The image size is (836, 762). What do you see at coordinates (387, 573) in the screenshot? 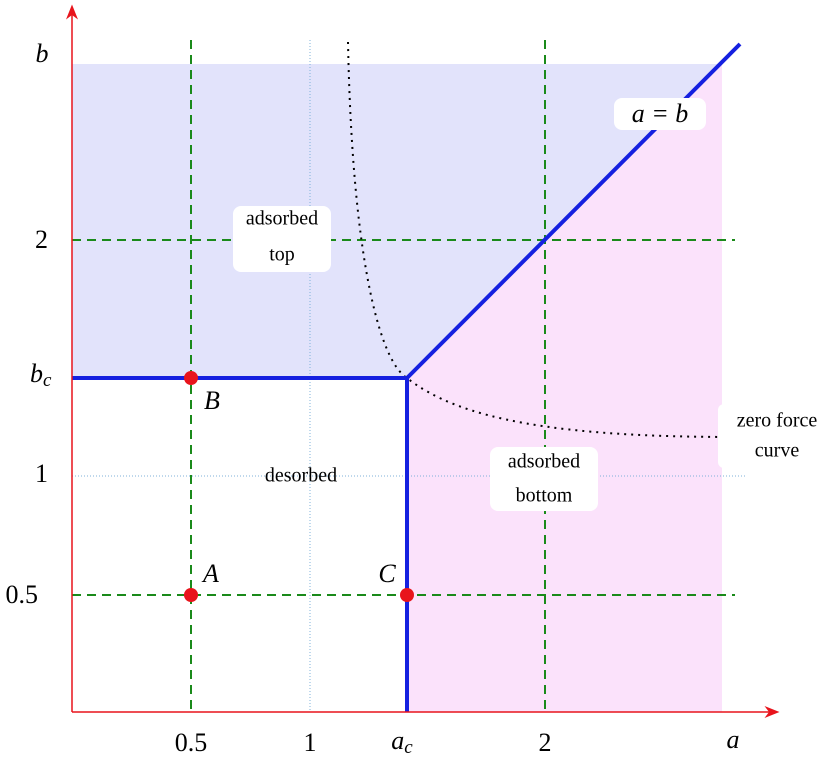
I see `point-label: C` at bounding box center [387, 573].